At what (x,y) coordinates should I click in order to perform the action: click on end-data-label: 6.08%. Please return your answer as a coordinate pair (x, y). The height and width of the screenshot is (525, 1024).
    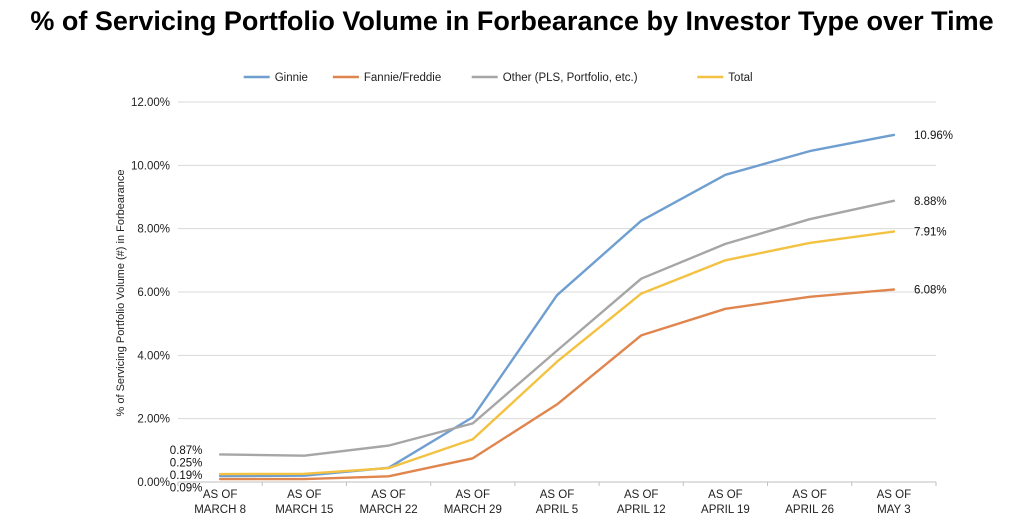
    Looking at the image, I should click on (930, 290).